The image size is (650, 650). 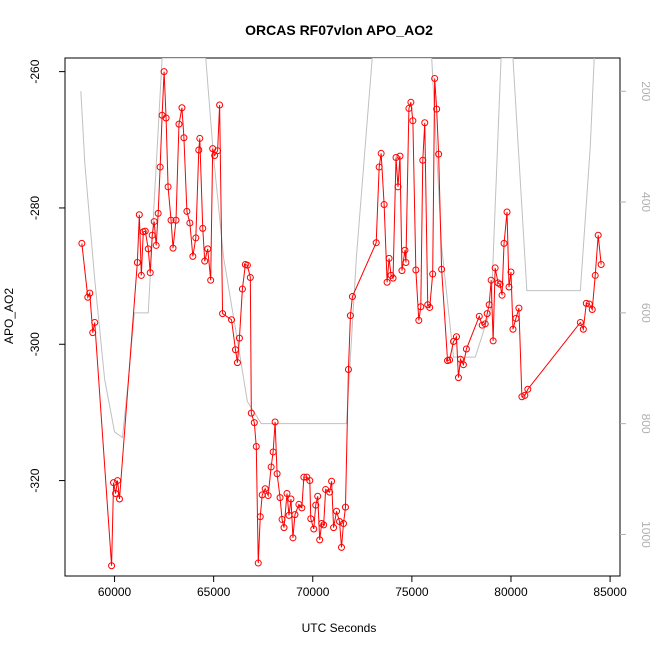 What do you see at coordinates (644, 91) in the screenshot?
I see `y2-tick-label: 200` at bounding box center [644, 91].